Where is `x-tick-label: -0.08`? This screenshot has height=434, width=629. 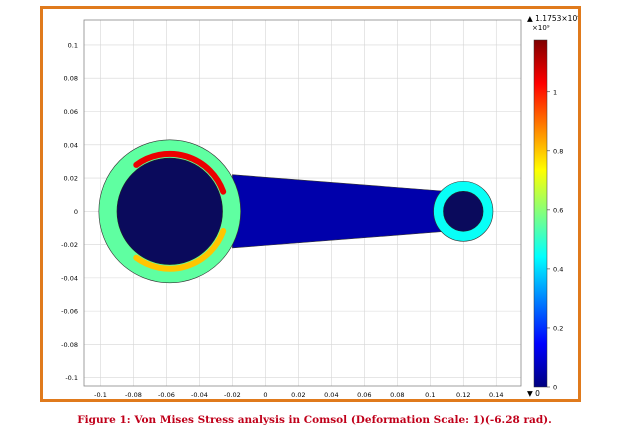
x-tick-label: -0.08 is located at coordinates (133, 395).